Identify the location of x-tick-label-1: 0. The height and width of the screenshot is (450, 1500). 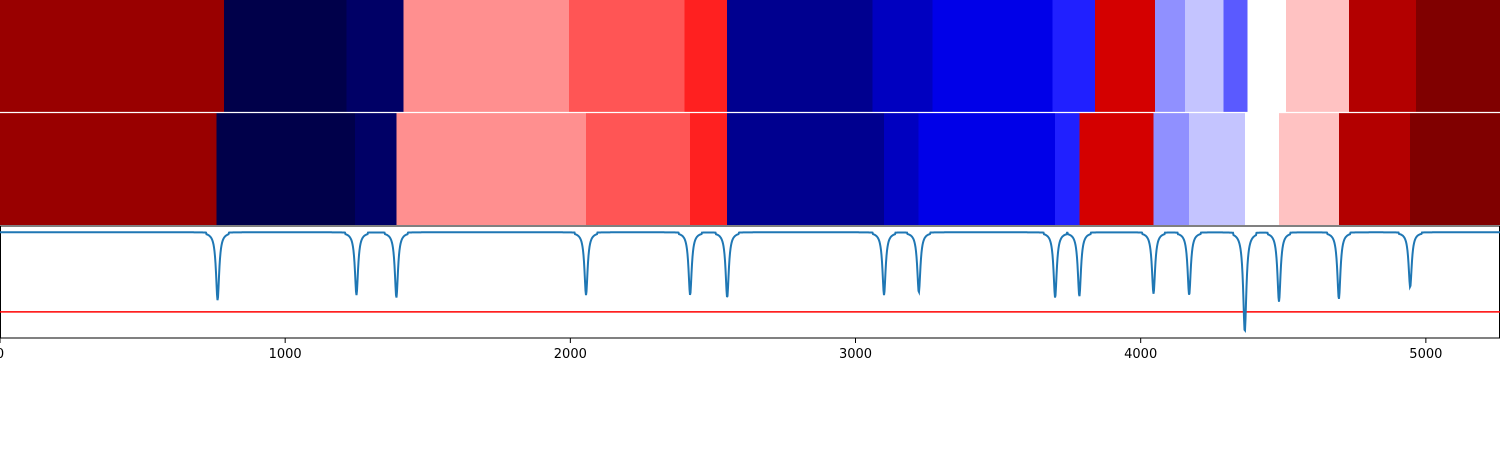
(2, 354).